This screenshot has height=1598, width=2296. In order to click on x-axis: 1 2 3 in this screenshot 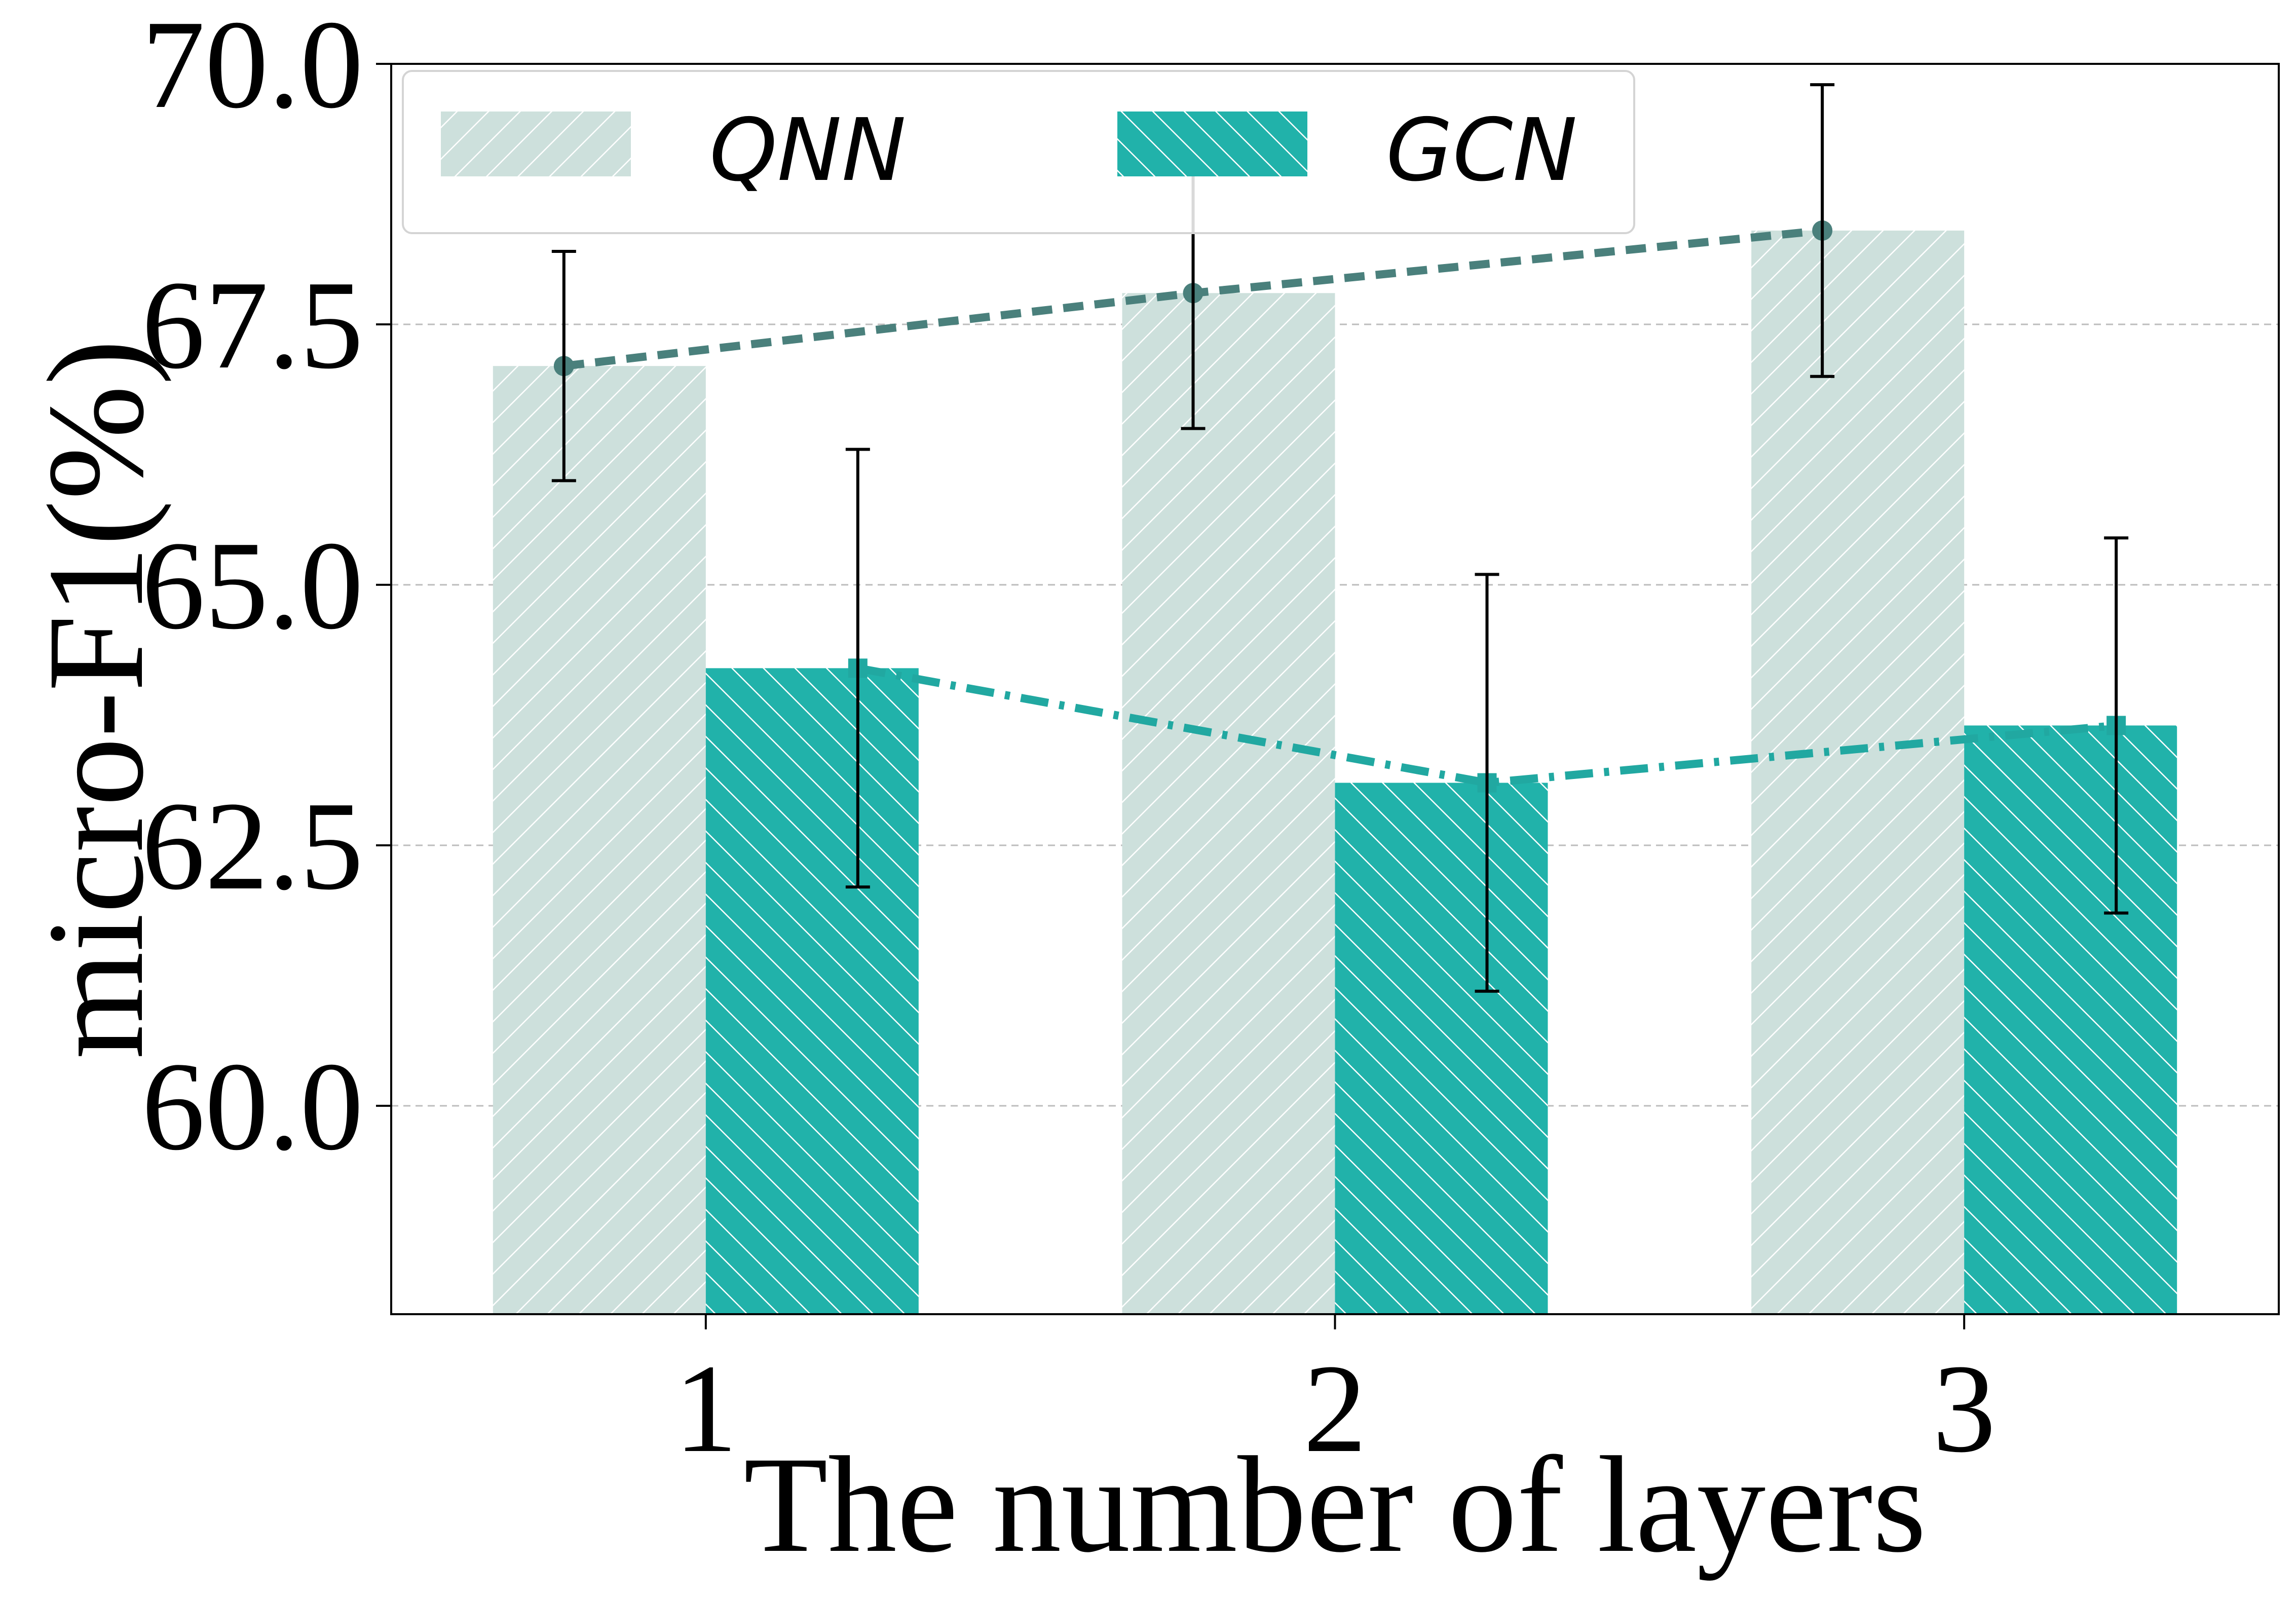, I will do `click(1335, 1396)`.